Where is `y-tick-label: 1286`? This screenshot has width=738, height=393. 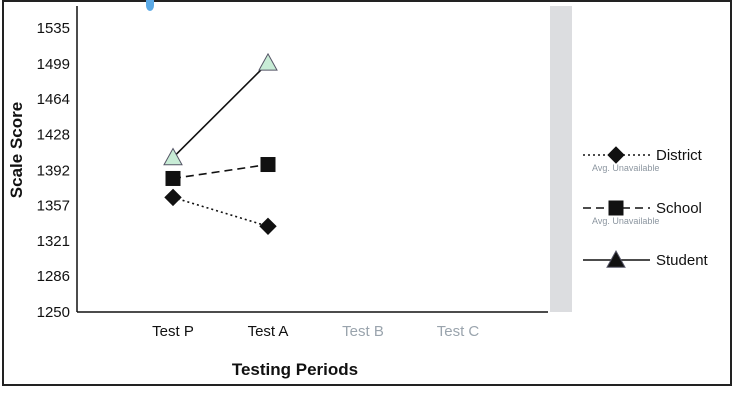
y-tick-label: 1286 is located at coordinates (53, 276).